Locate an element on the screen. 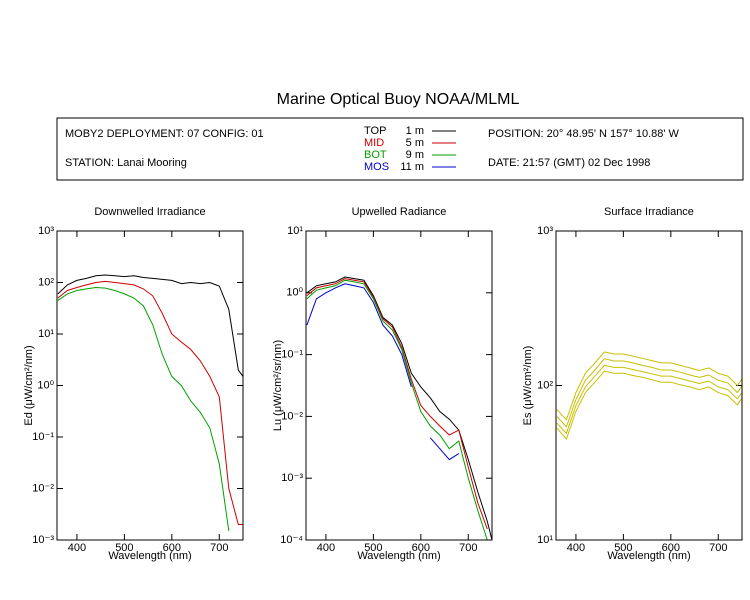  station: STATION: Lanai Mooring is located at coordinates (126, 163).